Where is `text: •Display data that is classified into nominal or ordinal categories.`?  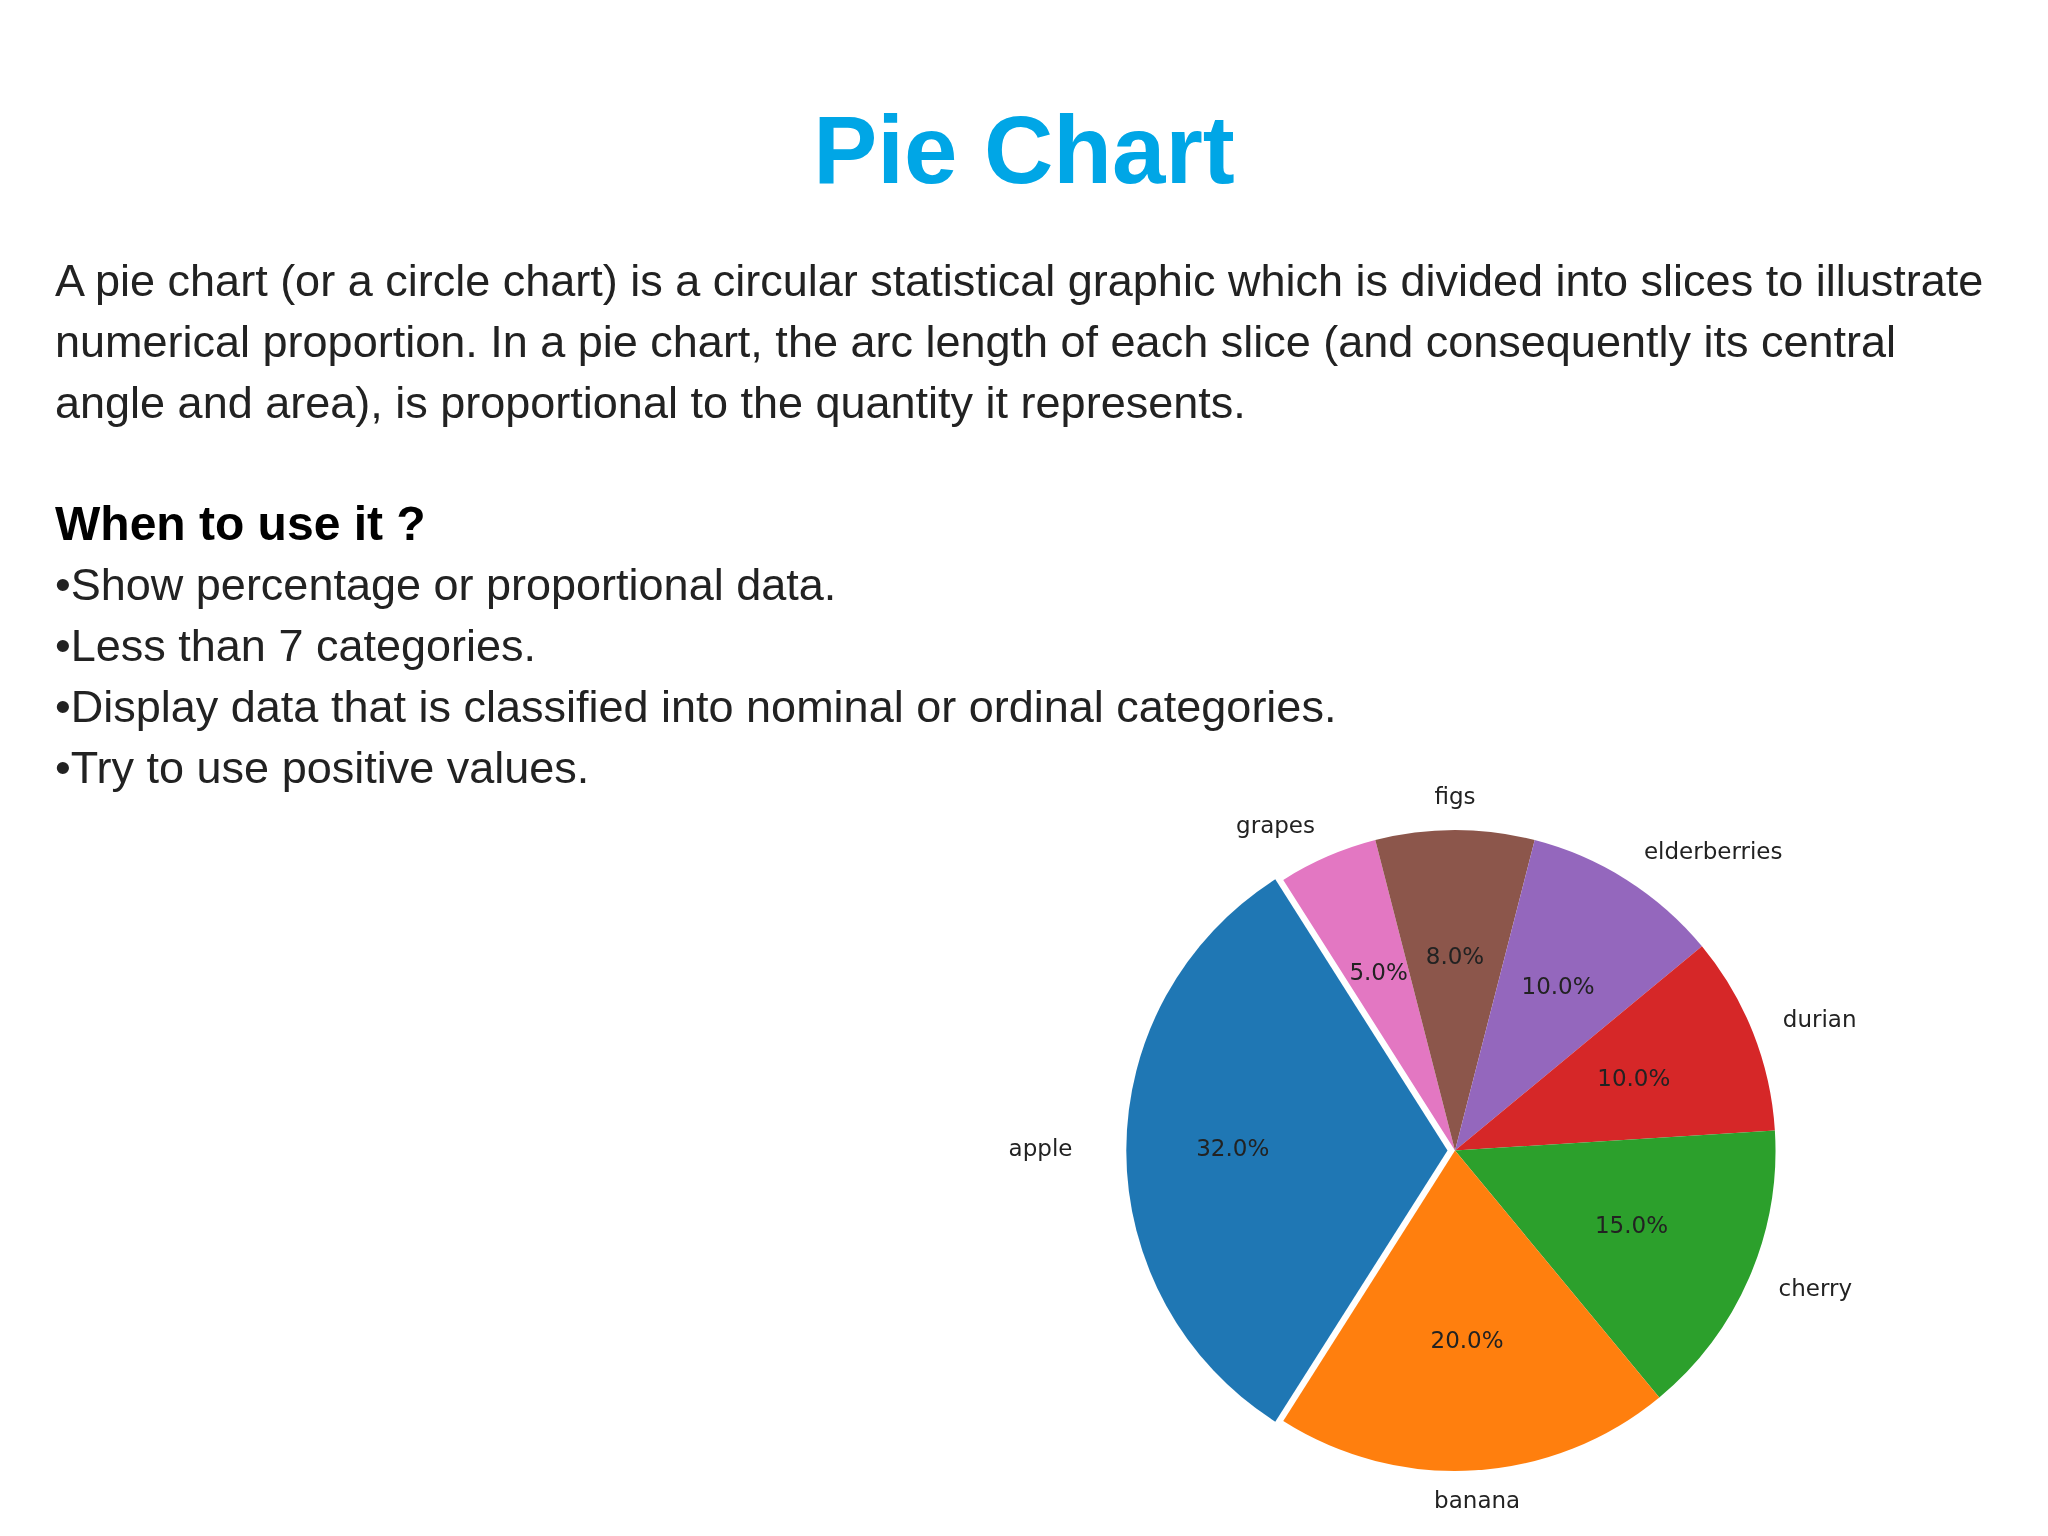 text: •Display data that is classified into nominal or ordinal categories. is located at coordinates (696, 707).